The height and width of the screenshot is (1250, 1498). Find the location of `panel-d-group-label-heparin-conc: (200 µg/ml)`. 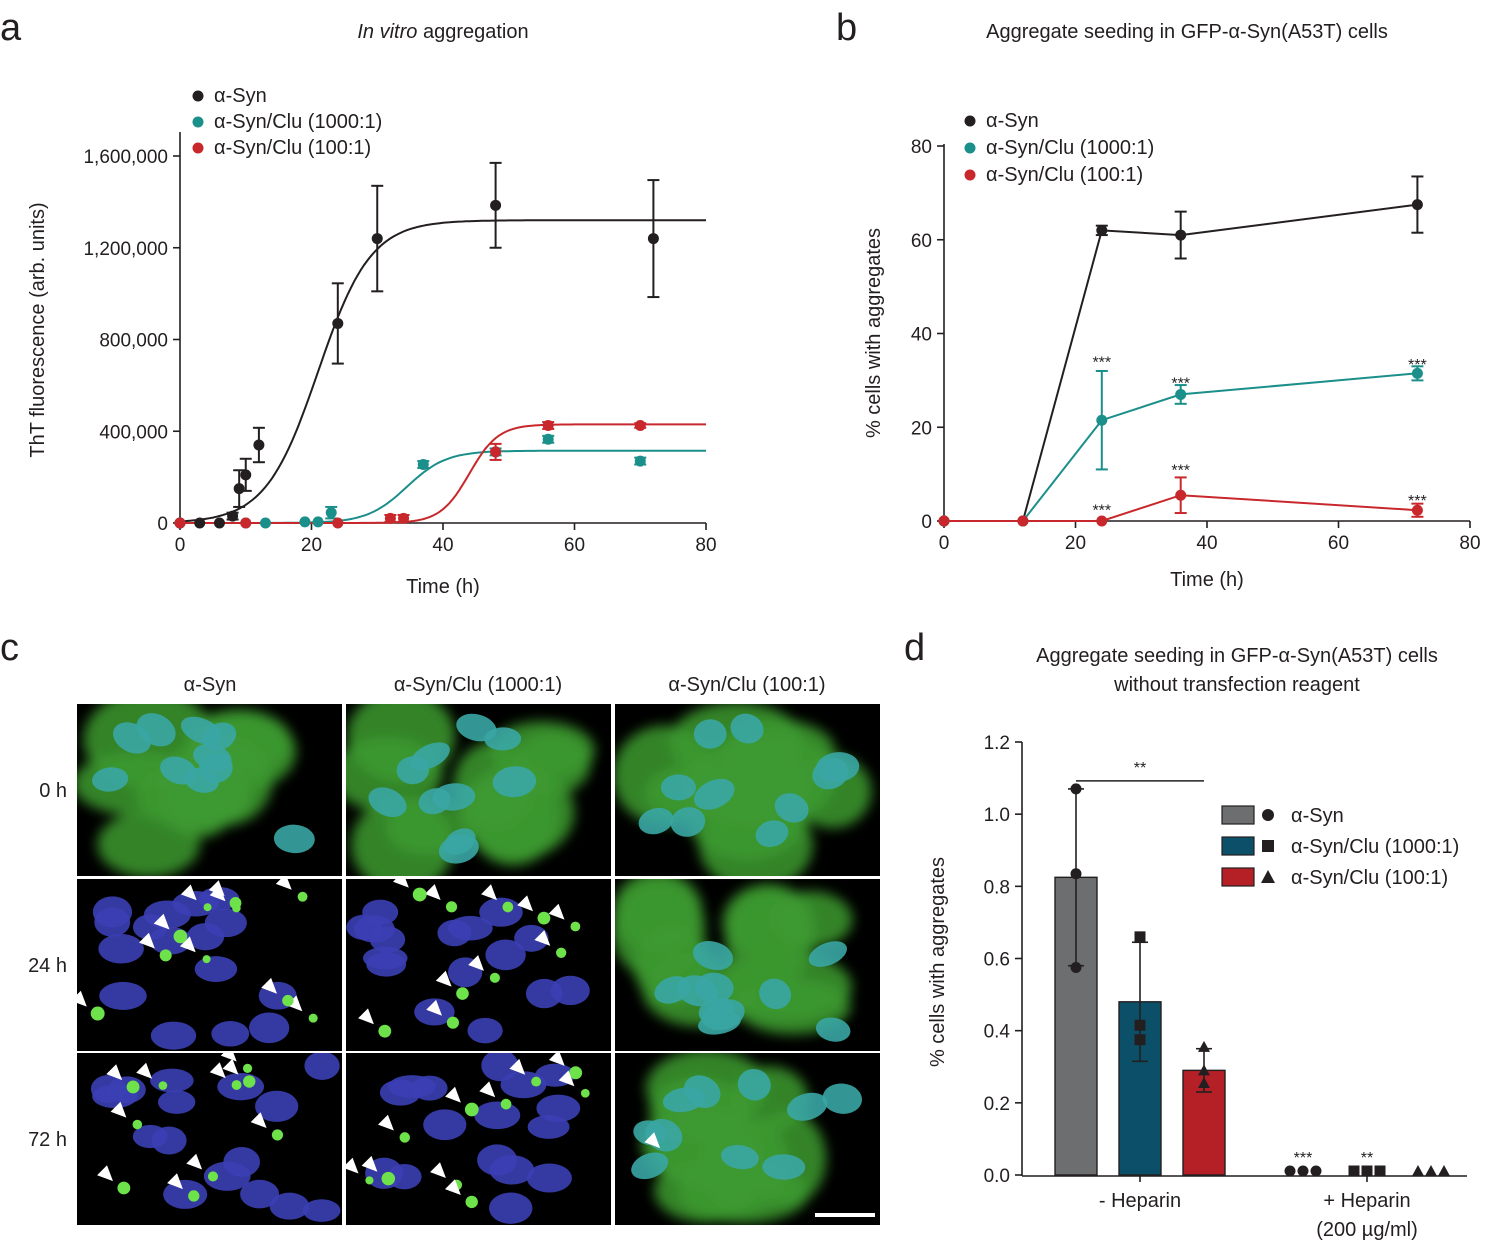

panel-d-group-label-heparin-conc: (200 µg/ml) is located at coordinates (1367, 1230).